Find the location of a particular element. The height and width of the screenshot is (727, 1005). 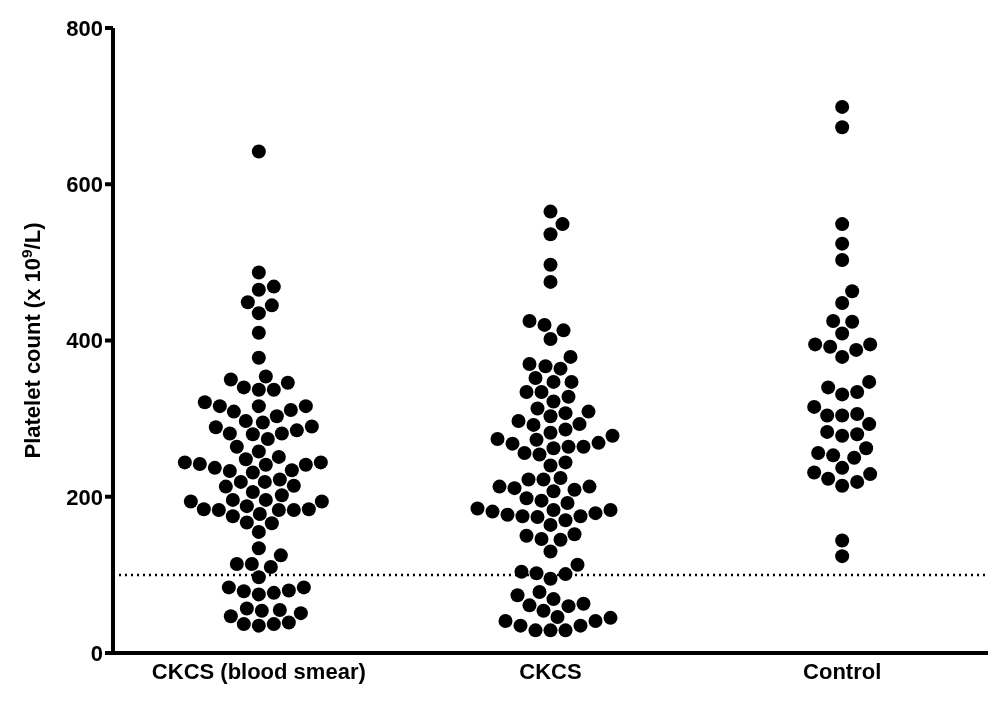

x-tick-label: CKCS (blood smear) is located at coordinates (258, 671).